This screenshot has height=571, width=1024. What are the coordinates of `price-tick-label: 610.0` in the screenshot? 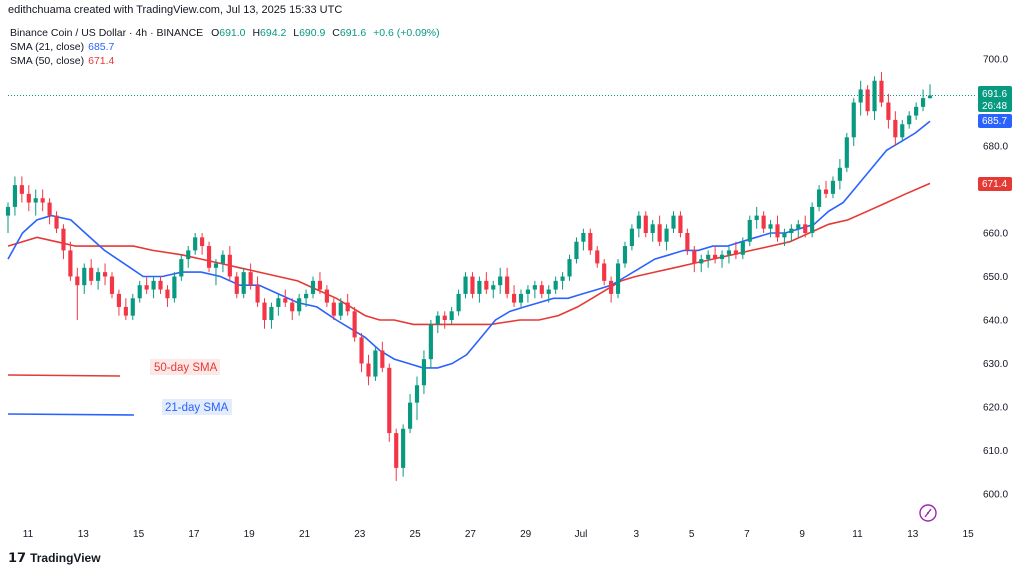 It's located at (995, 451).